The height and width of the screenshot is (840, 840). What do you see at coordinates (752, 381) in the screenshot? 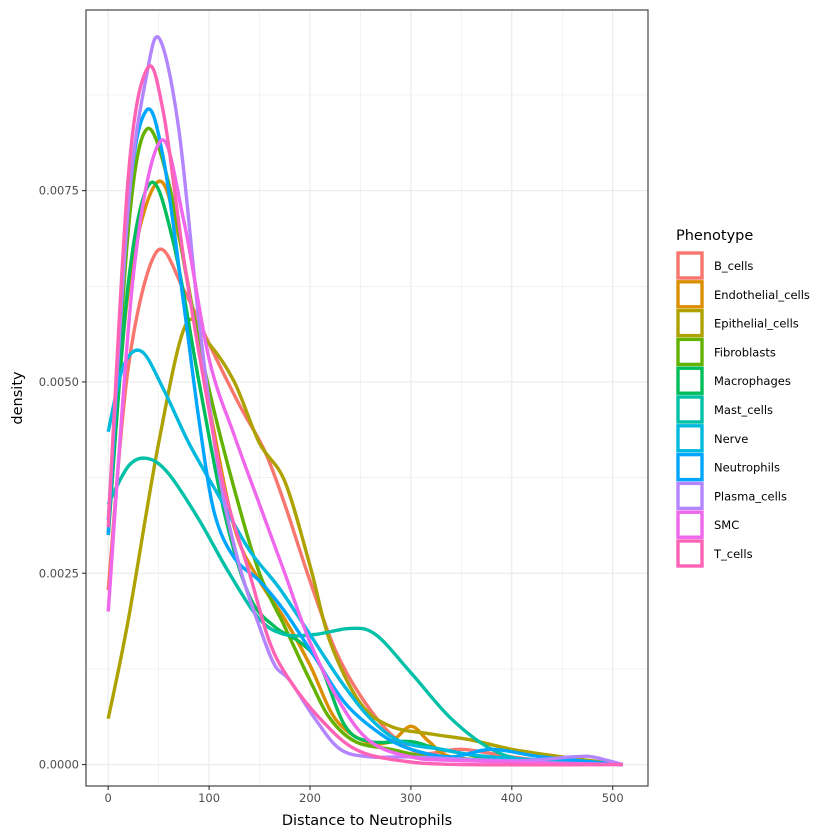
I see `legend-label: Macrophages` at bounding box center [752, 381].